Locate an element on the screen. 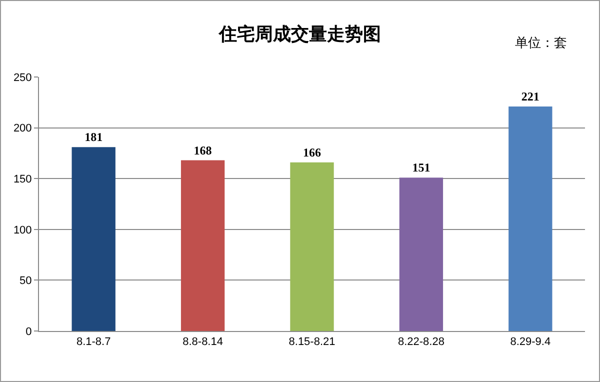 The height and width of the screenshot is (382, 600). y-tick-label: 200 is located at coordinates (22, 128).